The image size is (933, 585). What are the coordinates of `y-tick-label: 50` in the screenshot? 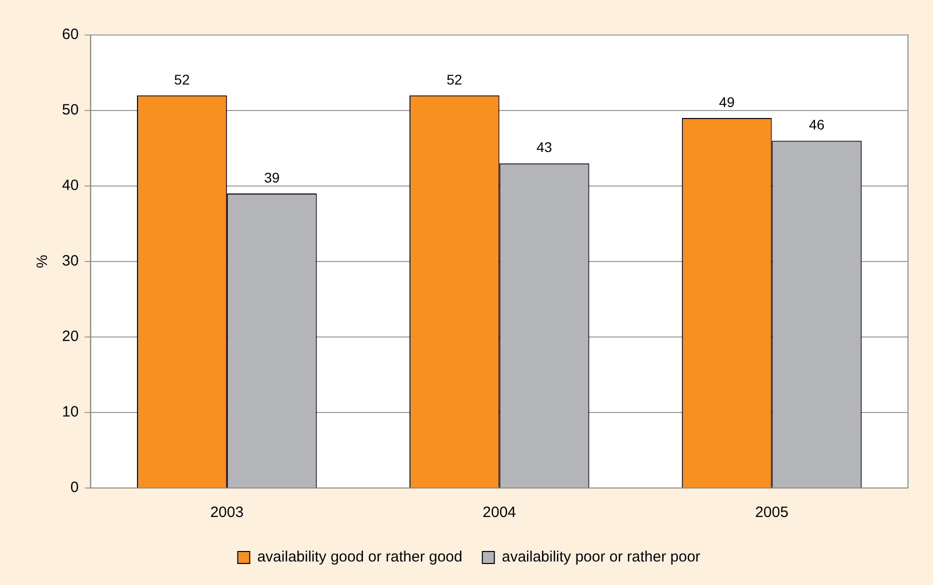 It's located at (70, 110).